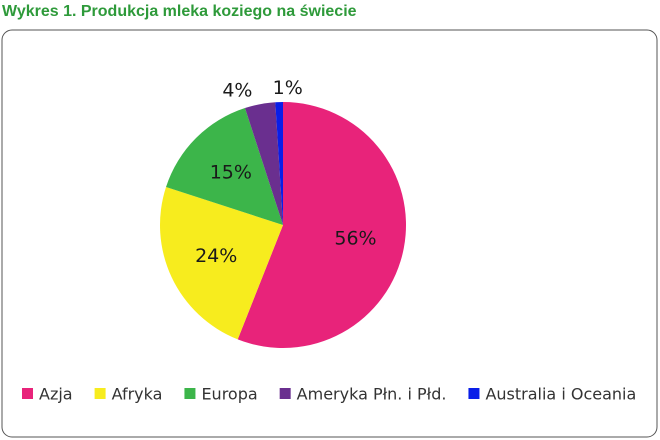  What do you see at coordinates (137, 394) in the screenshot?
I see `legend-label: Afryka` at bounding box center [137, 394].